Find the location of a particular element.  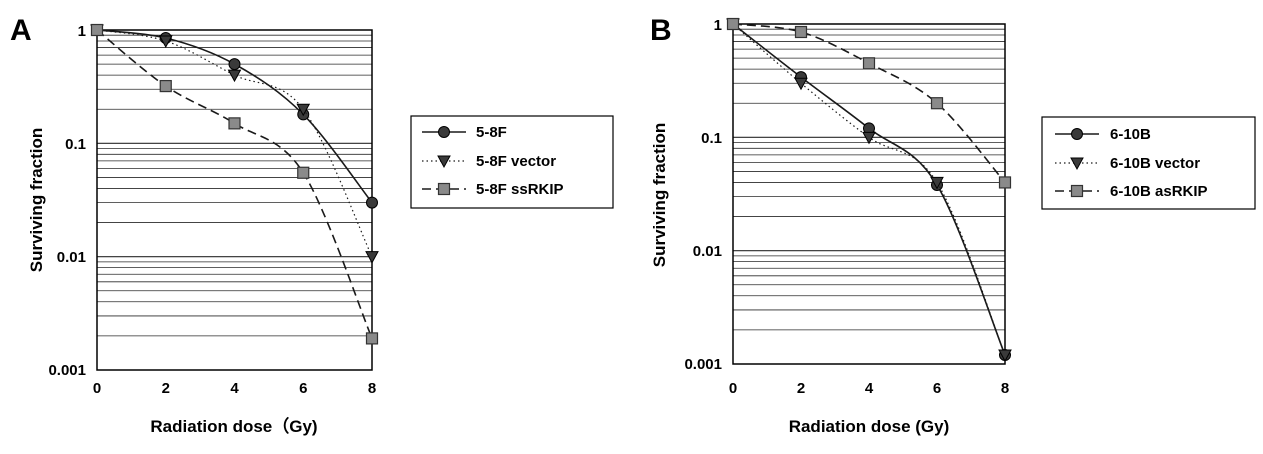

x-ticks-a: 0 2 4 6 8 is located at coordinates (234, 388).